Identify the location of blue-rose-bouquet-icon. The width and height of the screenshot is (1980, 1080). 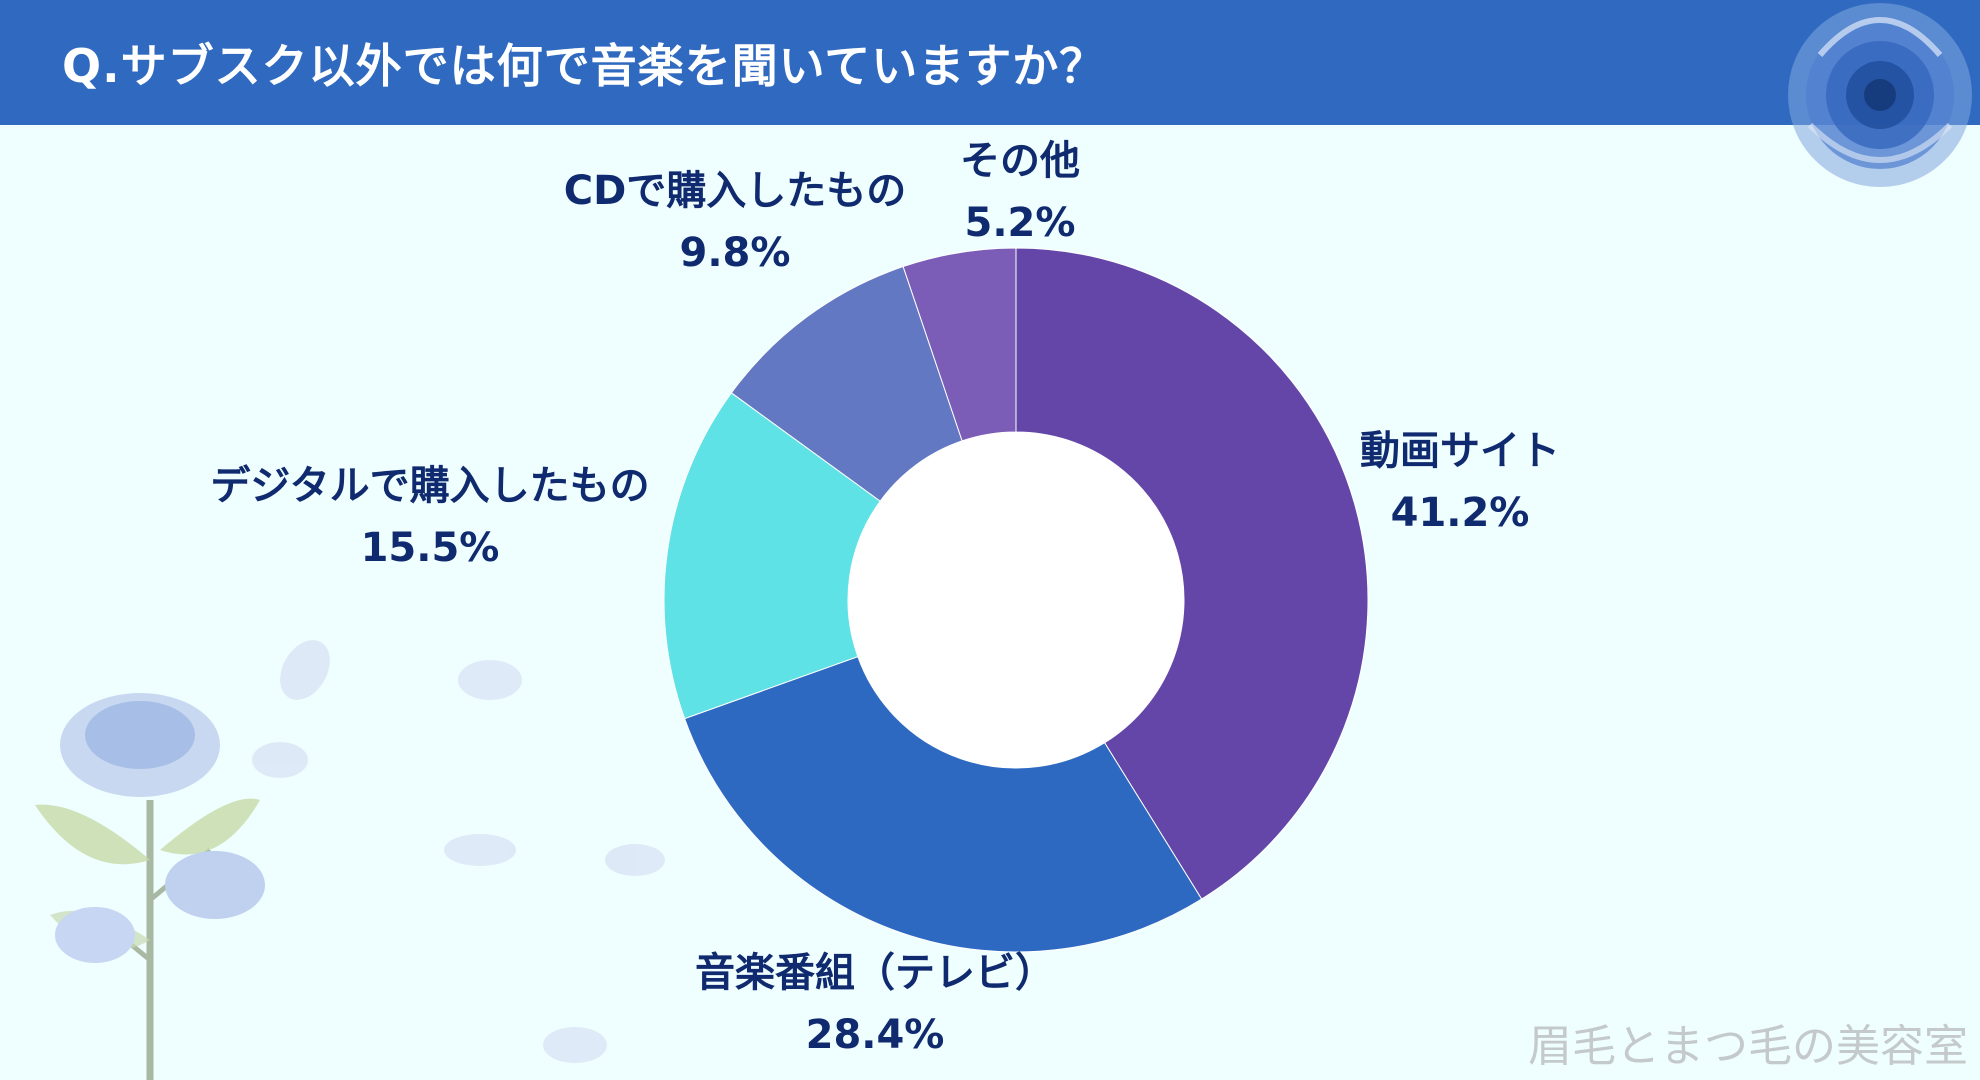
(150, 886).